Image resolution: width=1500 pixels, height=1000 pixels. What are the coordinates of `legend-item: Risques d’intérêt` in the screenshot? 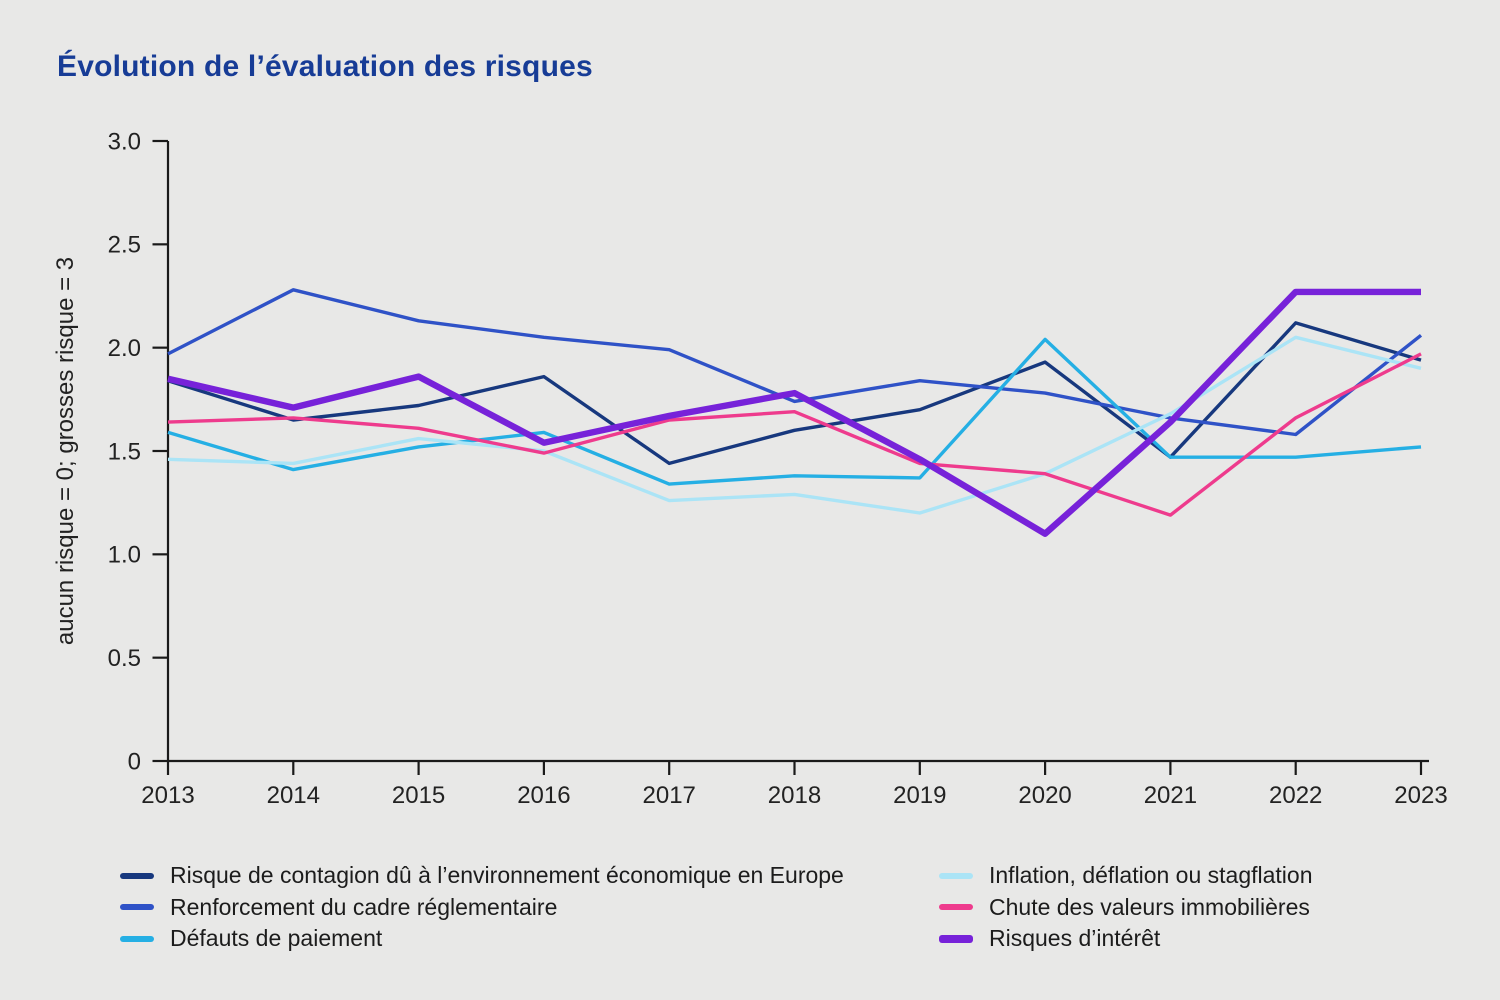 It's located at (1126, 939).